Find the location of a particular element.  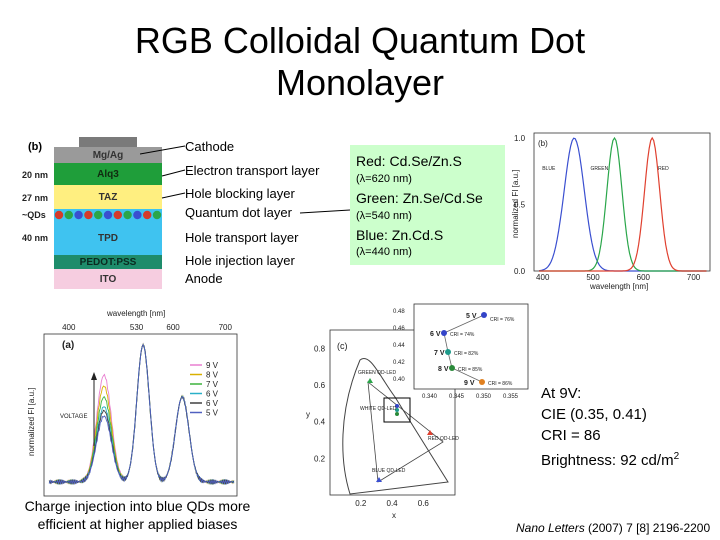

spectra-b-xtick: 700 is located at coordinates (694, 277).